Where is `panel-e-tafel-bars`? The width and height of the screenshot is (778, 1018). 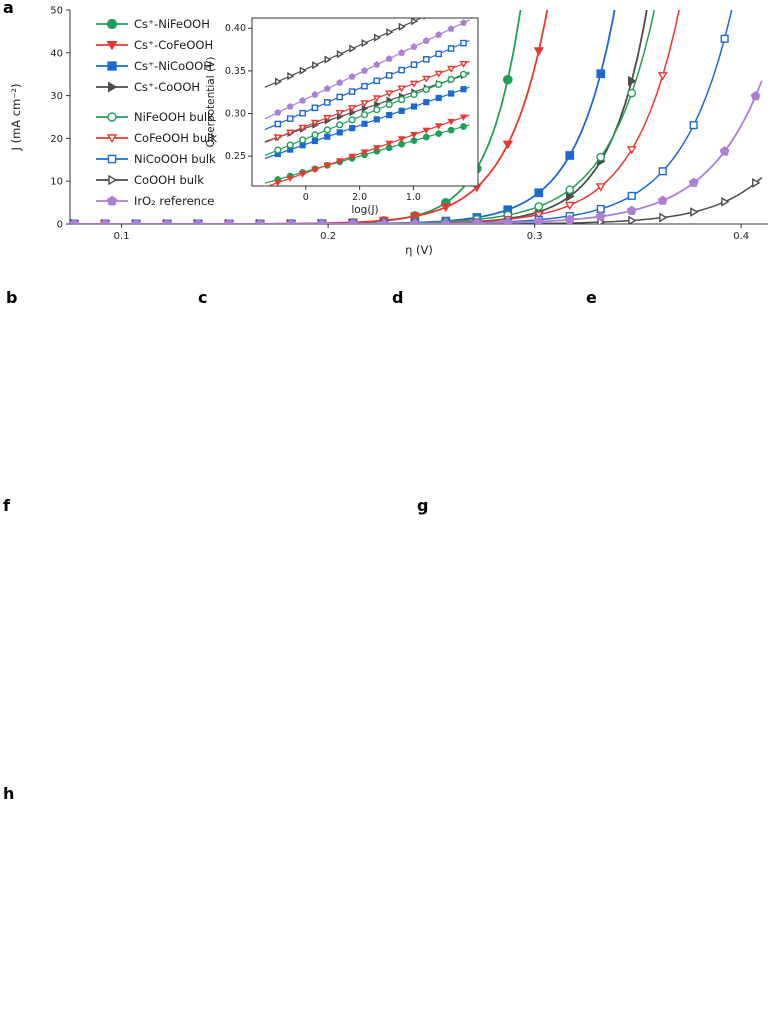
panel-e-tafel-bars is located at coordinates (680, 388).